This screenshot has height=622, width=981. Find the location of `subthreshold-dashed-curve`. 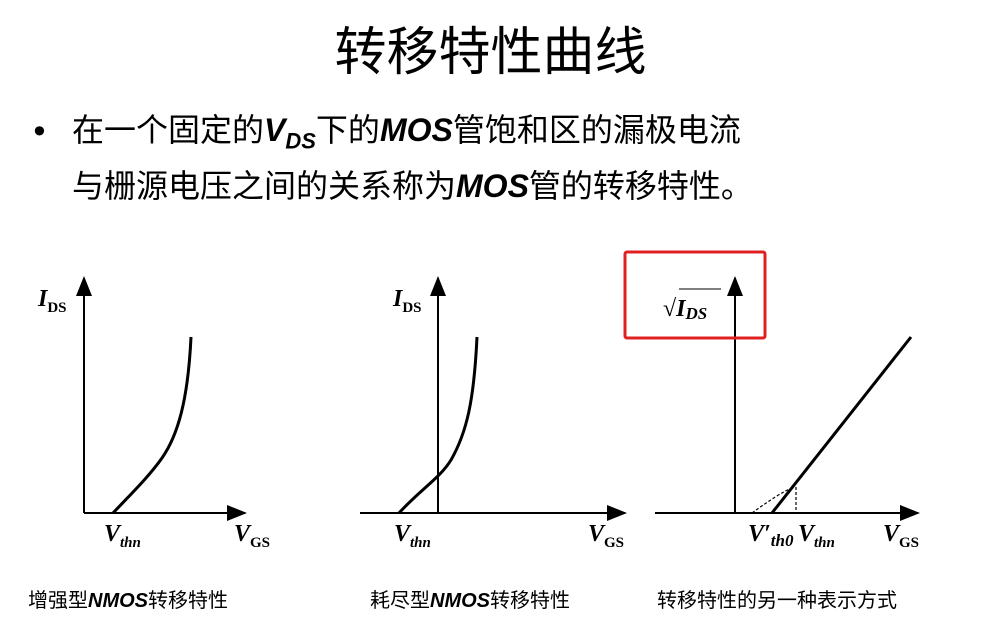

subthreshold-dashed-curve is located at coordinates (773, 500).